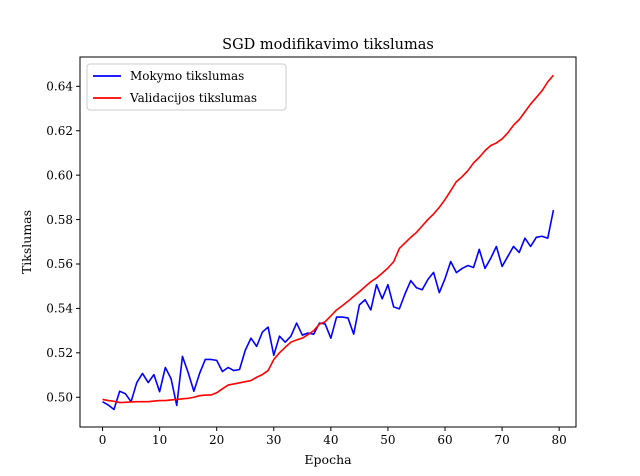 The height and width of the screenshot is (476, 640). What do you see at coordinates (501, 440) in the screenshot?
I see `x-tick-label: 70` at bounding box center [501, 440].